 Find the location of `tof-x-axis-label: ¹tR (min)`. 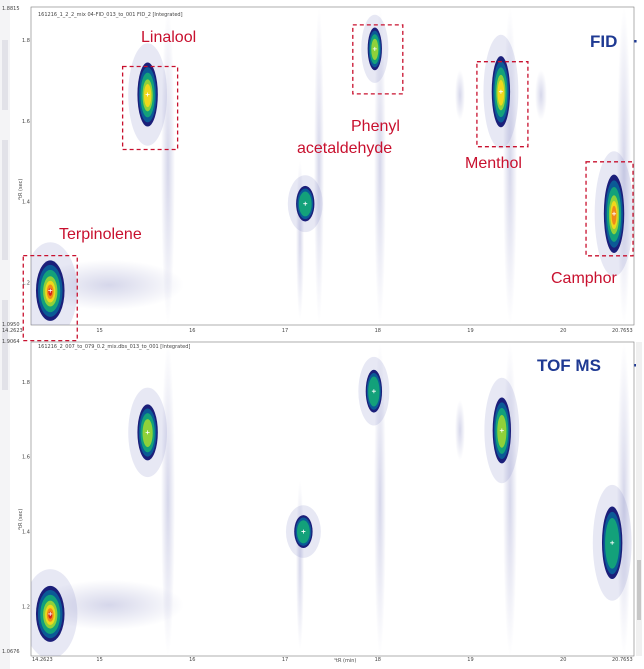

tof-x-axis-label: ¹tR (min) is located at coordinates (345, 661).